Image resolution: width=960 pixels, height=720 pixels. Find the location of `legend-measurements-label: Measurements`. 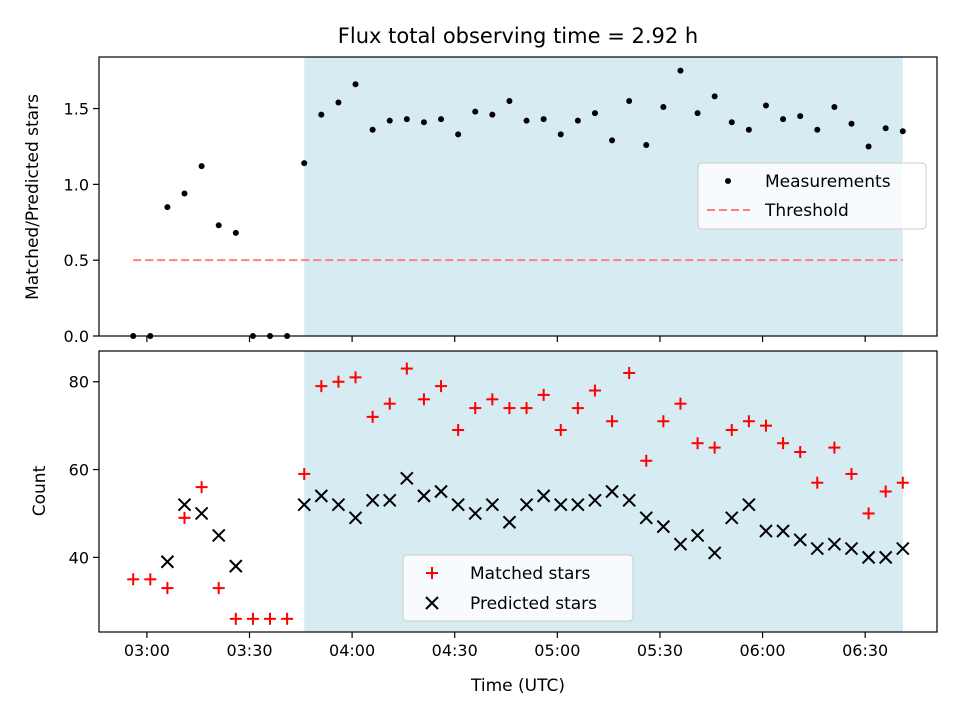

legend-measurements-label: Measurements is located at coordinates (828, 182).